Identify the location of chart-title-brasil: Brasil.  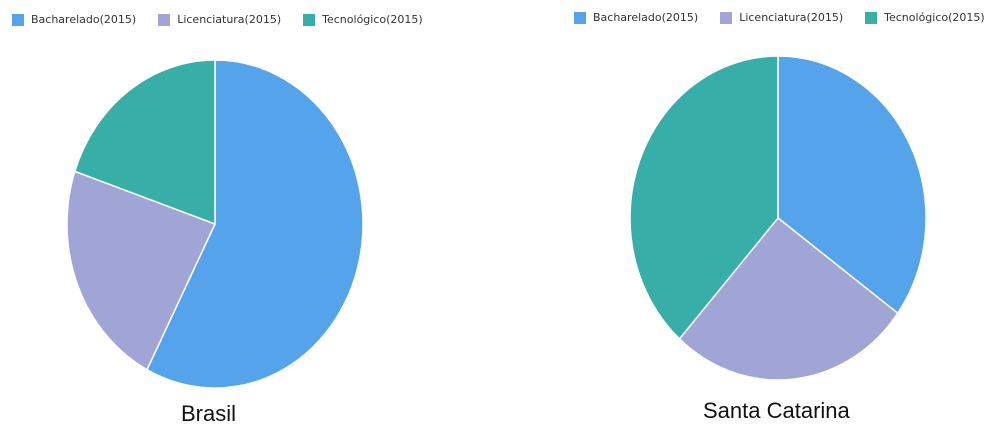
(209, 413).